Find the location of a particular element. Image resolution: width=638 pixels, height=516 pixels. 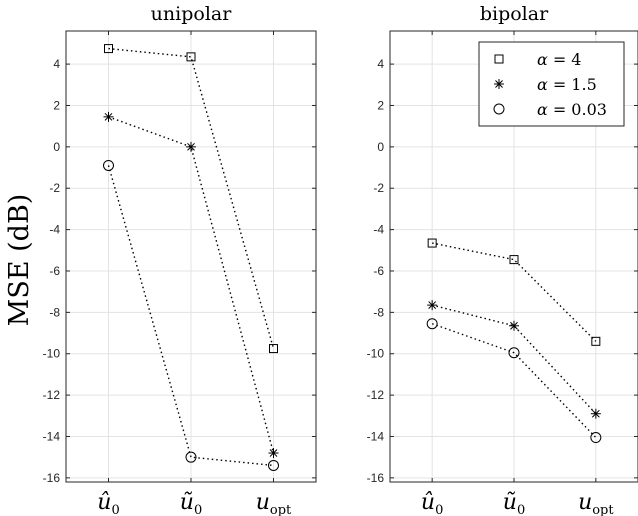

legend-entry: α = 4 is located at coordinates (559, 59).